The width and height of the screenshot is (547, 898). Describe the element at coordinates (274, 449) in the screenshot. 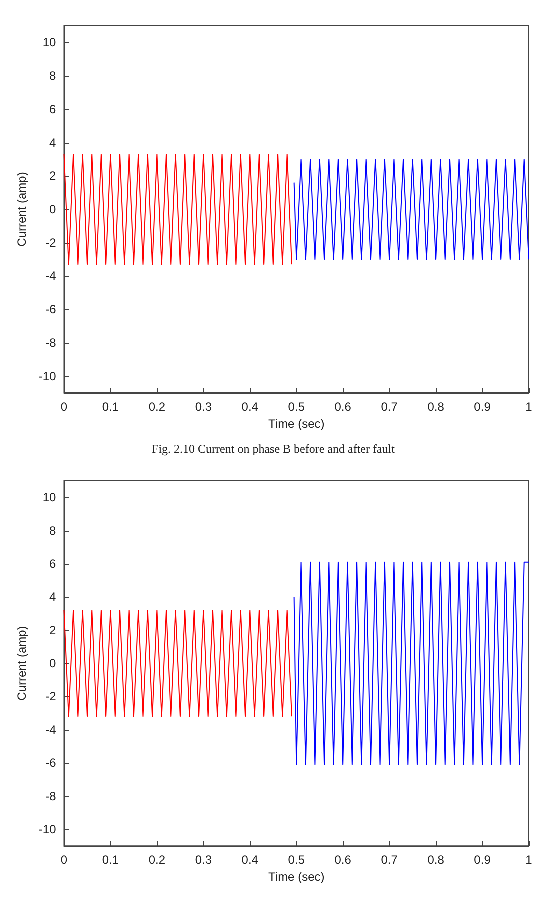

I see `caption: Fig. 2.10 Current on phase B before and after fault` at that location.